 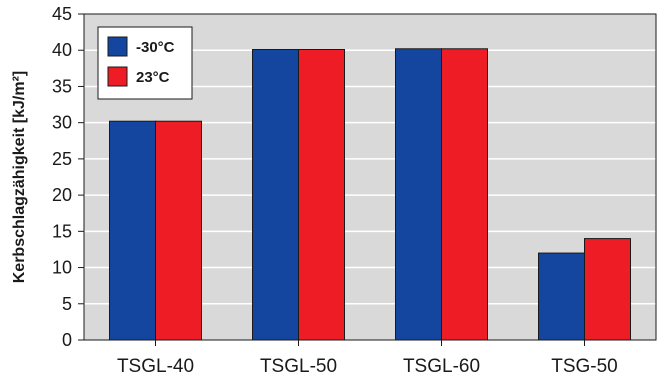 I want to click on y-axis-ticks: 0 5 10 15 20 25 30 35 40 45, so click(x=68, y=177).